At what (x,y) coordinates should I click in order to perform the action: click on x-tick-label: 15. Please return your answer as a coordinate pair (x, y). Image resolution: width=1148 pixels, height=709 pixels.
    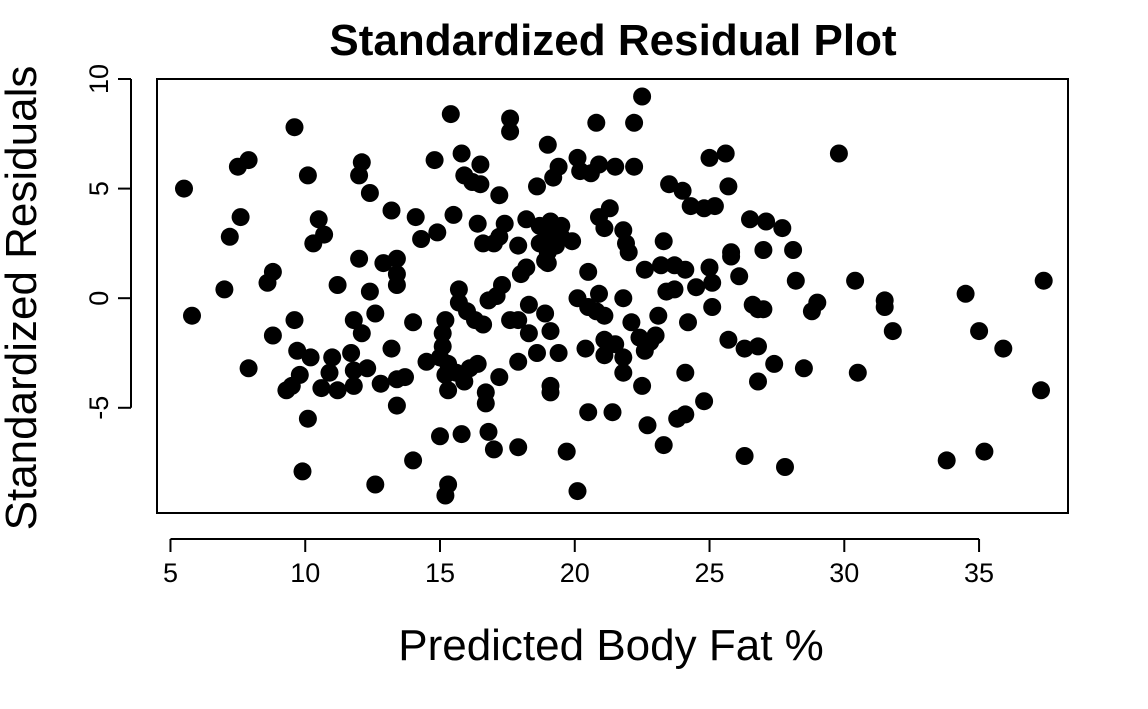
    Looking at the image, I should click on (440, 573).